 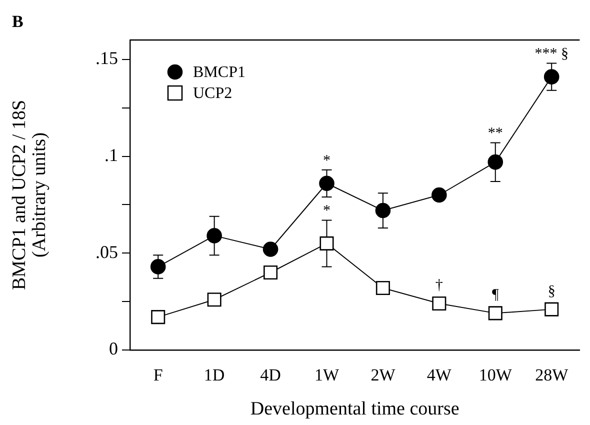 What do you see at coordinates (439, 285) in the screenshot?
I see `annotation: †` at bounding box center [439, 285].